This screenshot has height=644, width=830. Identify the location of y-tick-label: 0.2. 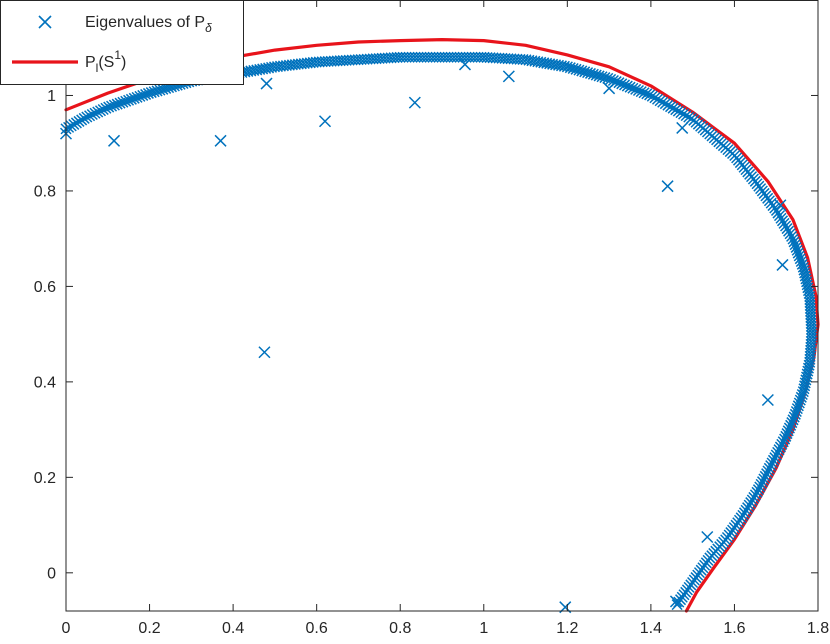
(45, 478).